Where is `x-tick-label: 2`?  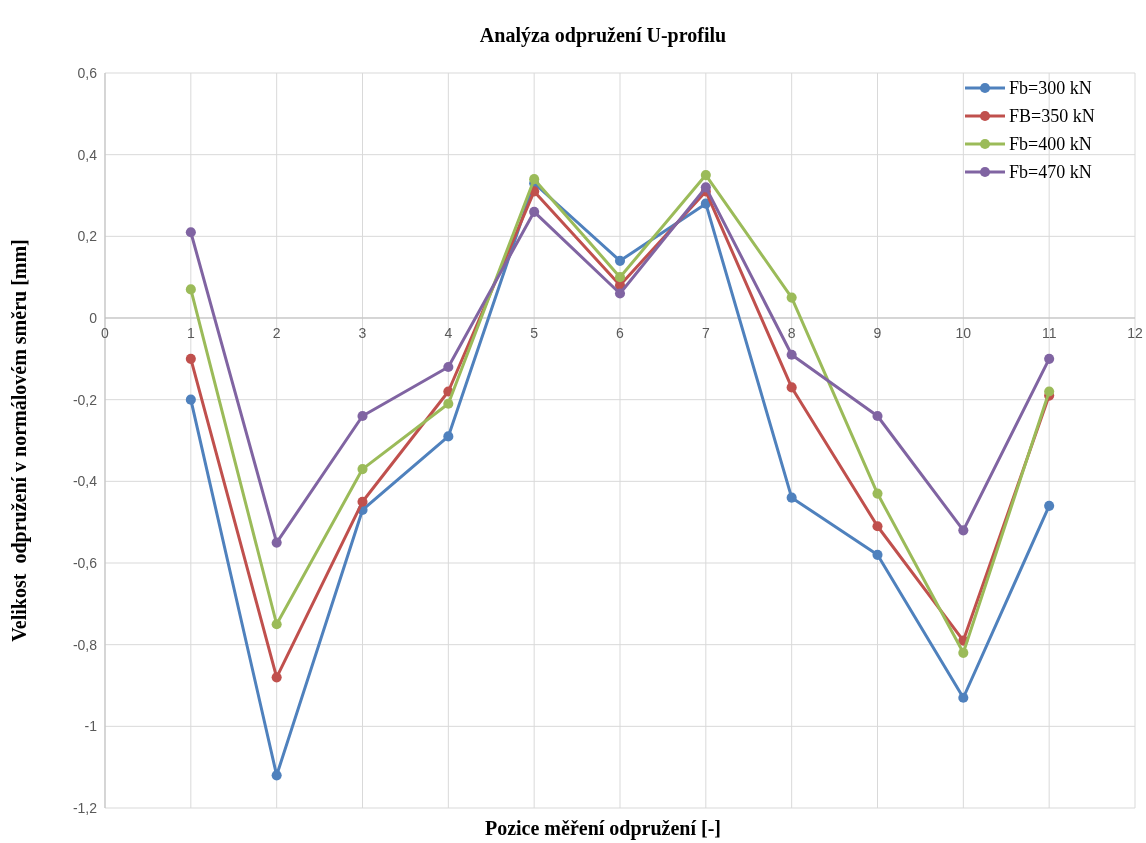
x-tick-label: 2 is located at coordinates (276, 333).